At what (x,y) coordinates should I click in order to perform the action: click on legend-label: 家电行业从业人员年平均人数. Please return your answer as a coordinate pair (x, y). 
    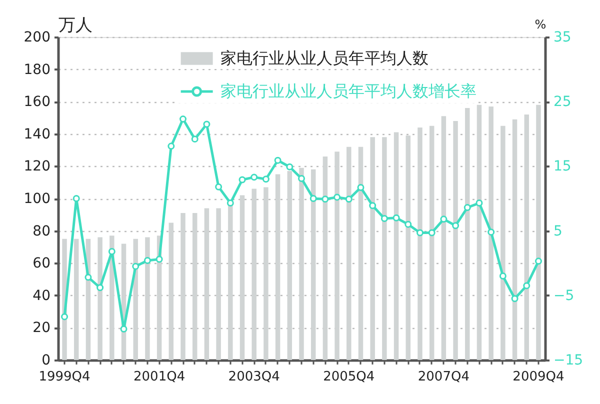
    Looking at the image, I should click on (324, 58).